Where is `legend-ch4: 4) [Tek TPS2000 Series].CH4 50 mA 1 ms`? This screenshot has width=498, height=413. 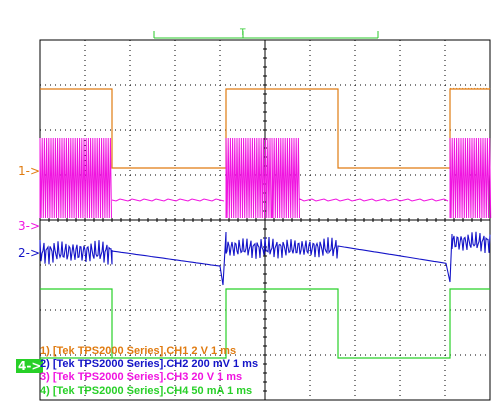 legend-ch4: 4) [Tek TPS2000 Series].CH4 50 mA 1 ms is located at coordinates (146, 391).